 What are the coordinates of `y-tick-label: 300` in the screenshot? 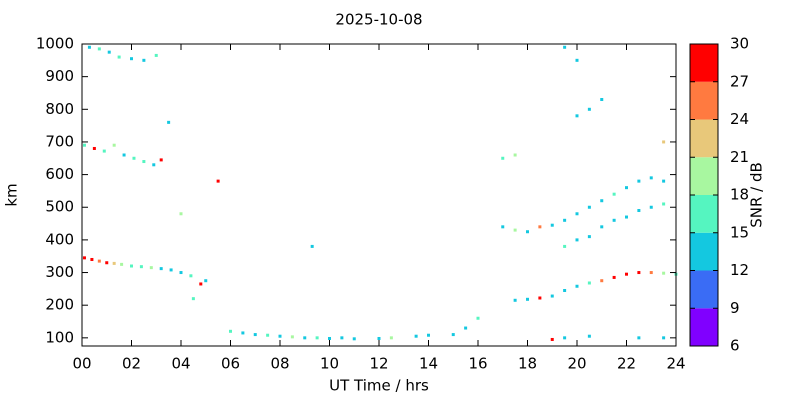 It's located at (59, 272).